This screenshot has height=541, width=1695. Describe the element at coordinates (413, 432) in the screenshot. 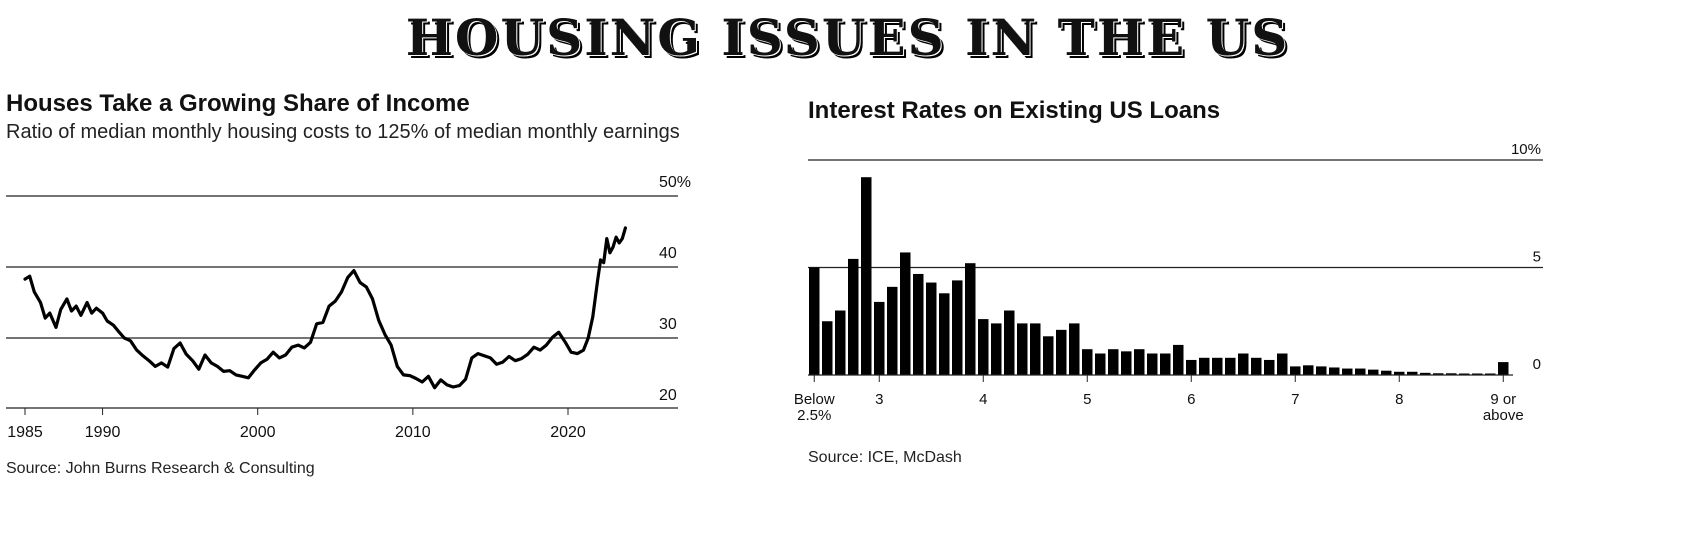

I see `left-x-tick-label: 2010` at that location.